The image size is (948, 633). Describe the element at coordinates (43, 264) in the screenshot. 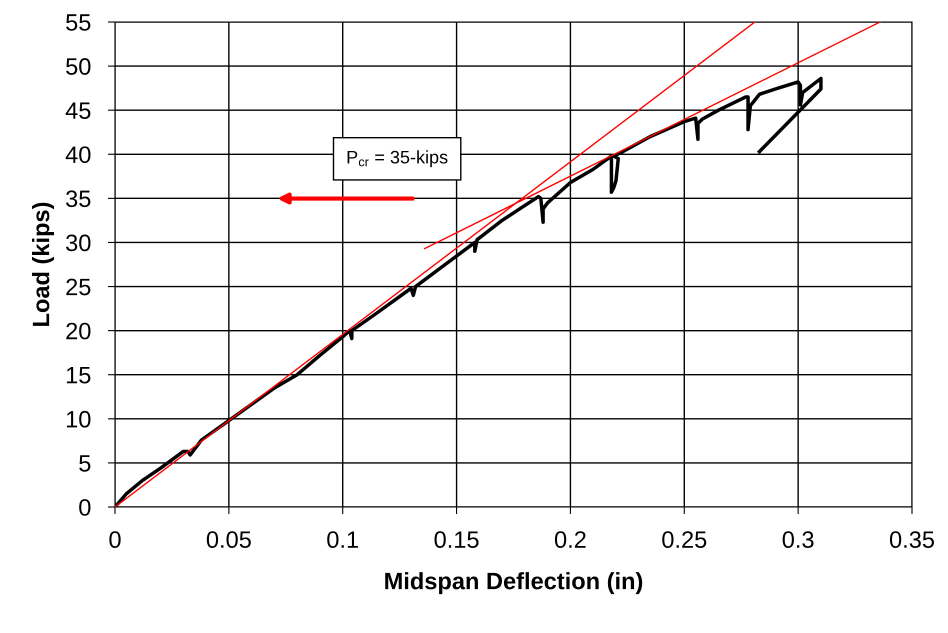

I see `y-axis-title: Load (kips)` at that location.